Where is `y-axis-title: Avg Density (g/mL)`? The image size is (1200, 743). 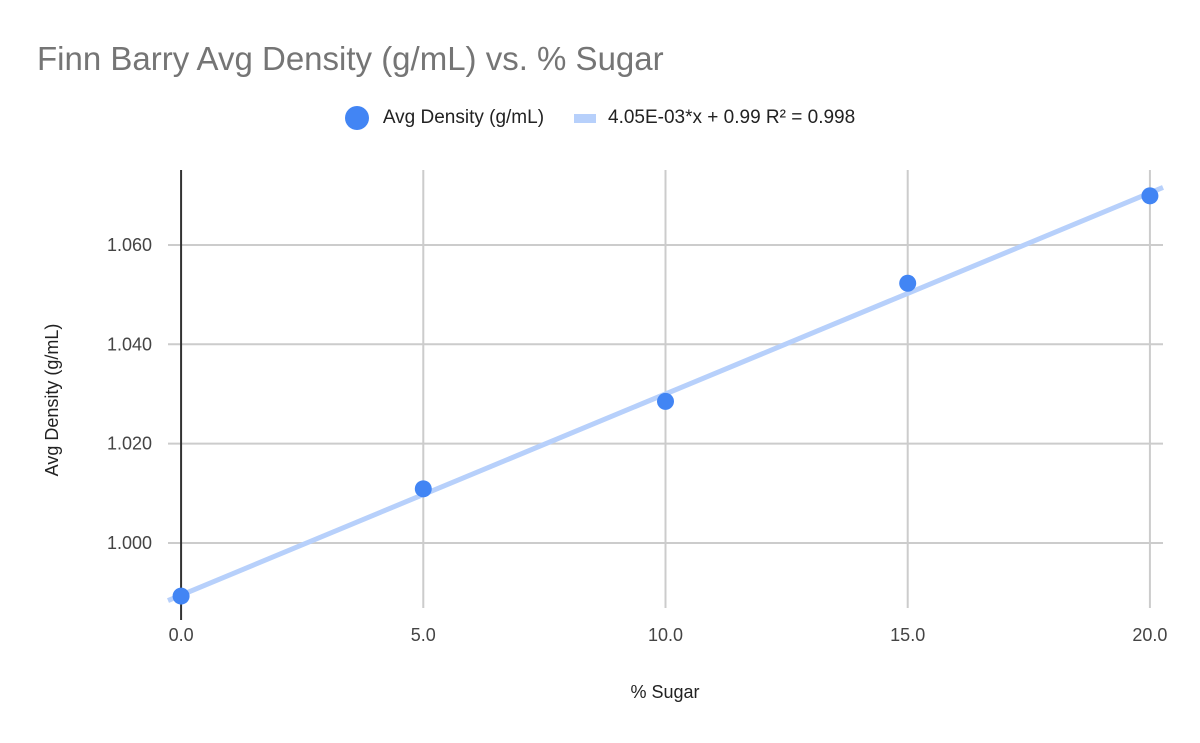 y-axis-title: Avg Density (g/mL) is located at coordinates (52, 400).